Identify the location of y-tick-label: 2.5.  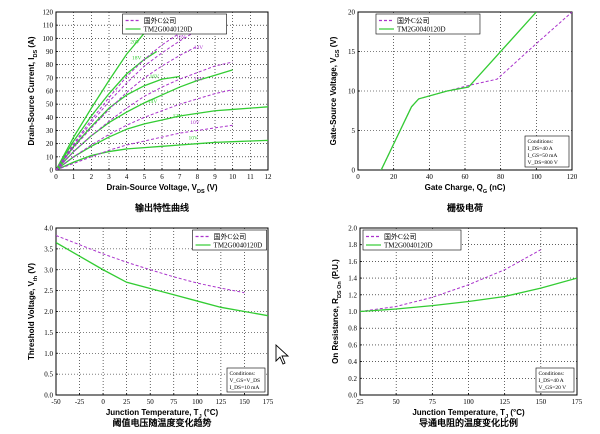
(48, 291).